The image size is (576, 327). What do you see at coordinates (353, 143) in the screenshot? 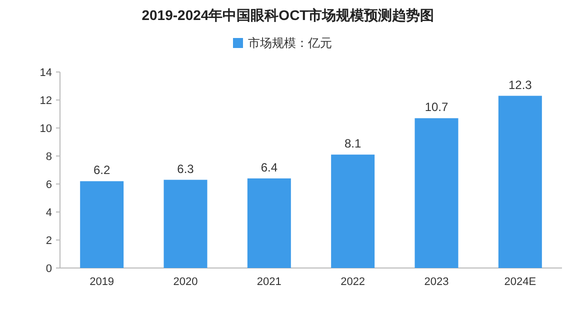
I see `data-label: 8.1` at bounding box center [353, 143].